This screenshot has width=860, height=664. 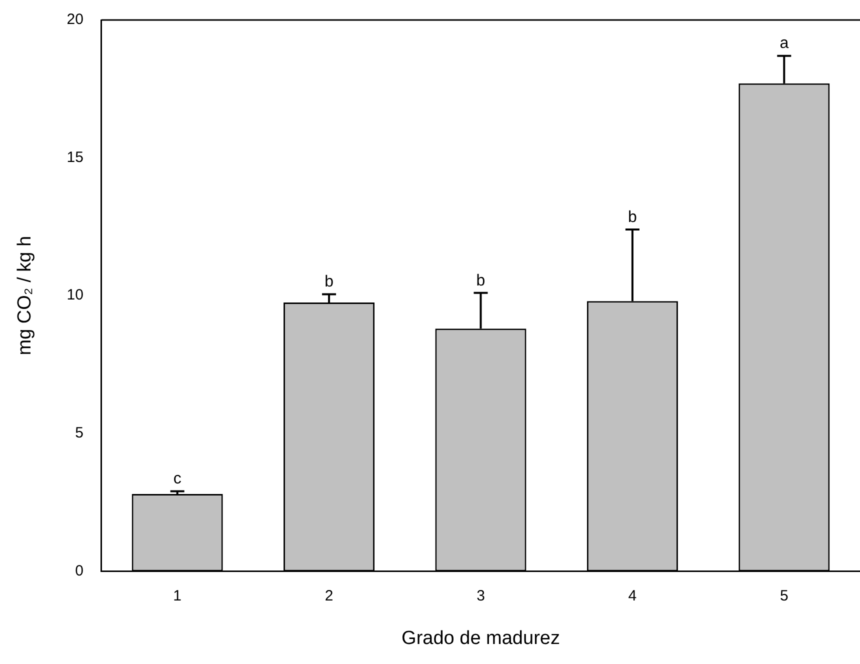 I want to click on x-axis-title: Grado de madurez, so click(x=481, y=638).